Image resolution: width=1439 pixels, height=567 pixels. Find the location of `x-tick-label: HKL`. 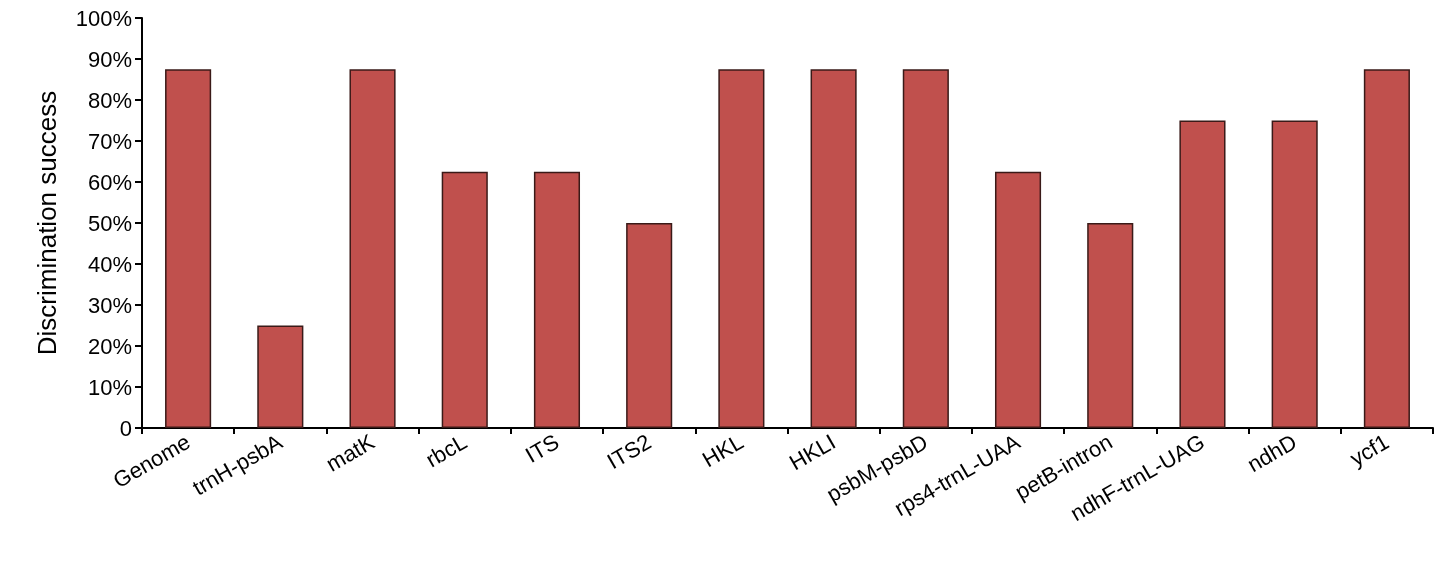

x-tick-label: HKL is located at coordinates (723, 451).